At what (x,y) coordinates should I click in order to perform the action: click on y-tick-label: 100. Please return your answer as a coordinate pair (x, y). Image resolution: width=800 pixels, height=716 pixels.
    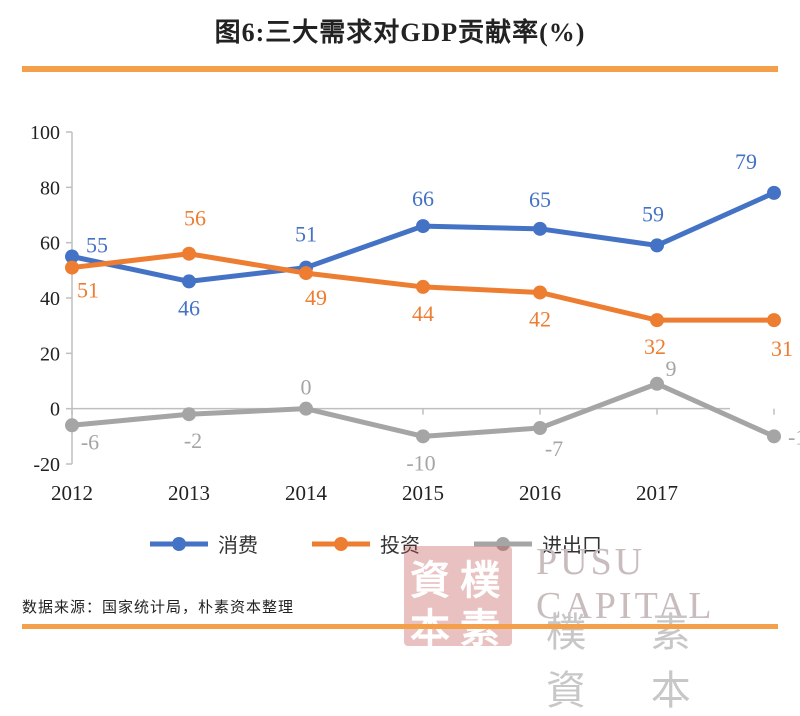
    Looking at the image, I should click on (45, 133).